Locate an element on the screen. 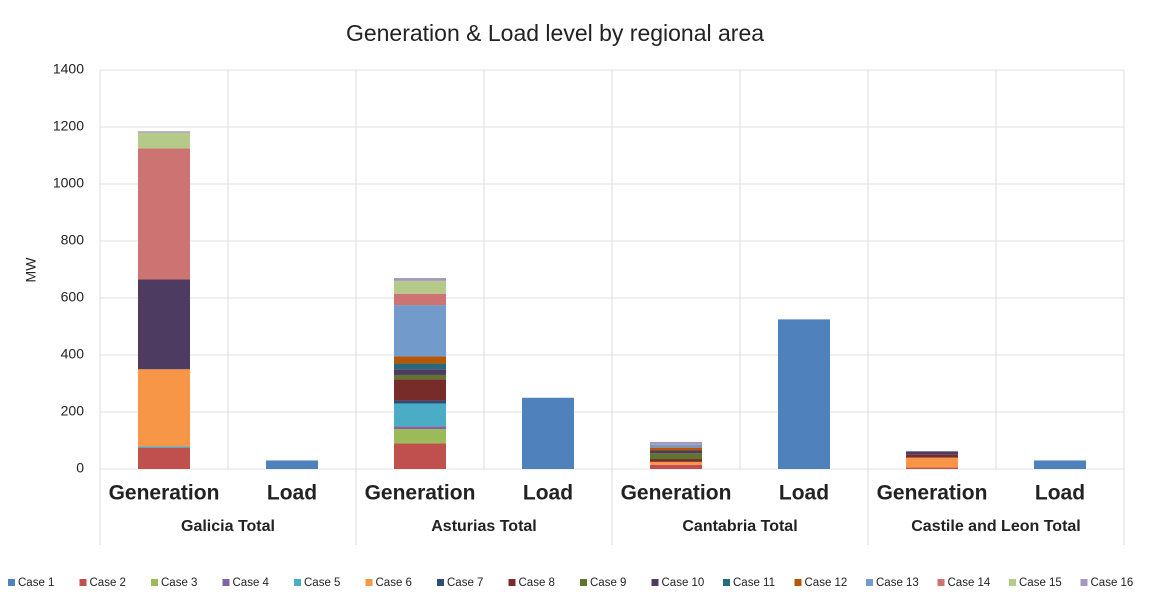 The image size is (1160, 592). y-tick-label: 1000 is located at coordinates (68, 183).